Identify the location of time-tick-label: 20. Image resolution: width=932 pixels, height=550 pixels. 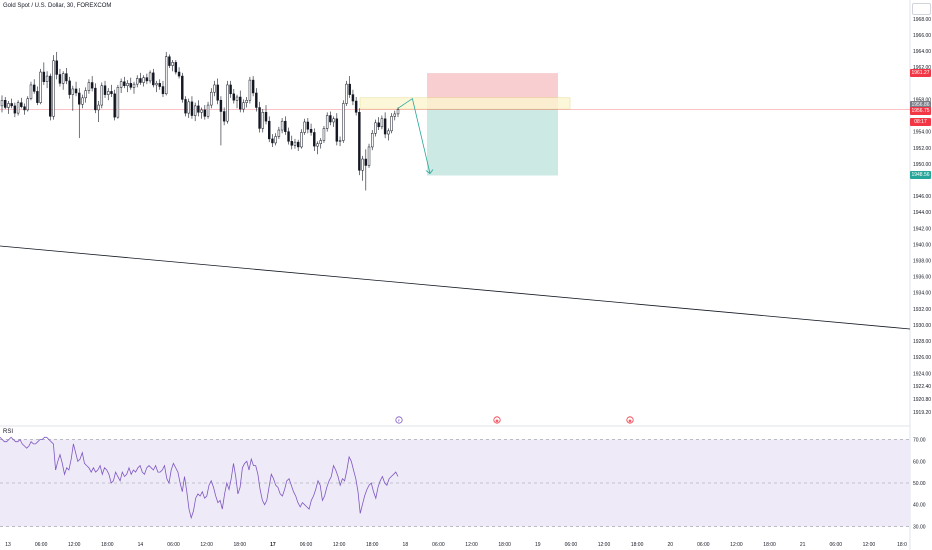
(670, 545).